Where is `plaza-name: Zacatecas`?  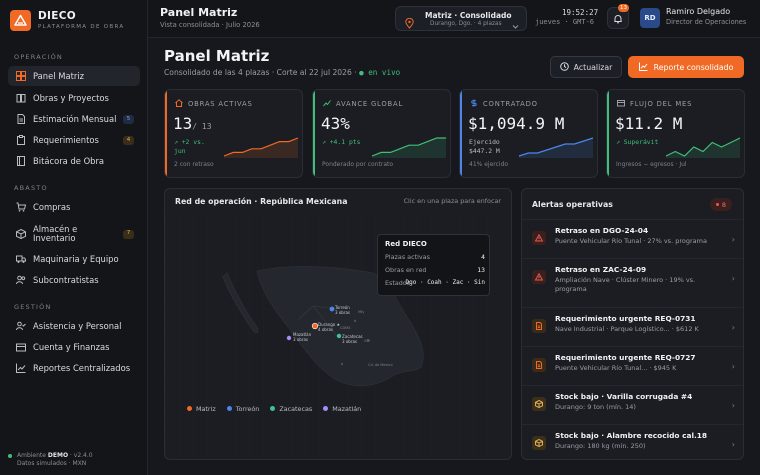
plaza-name: Zacatecas is located at coordinates (352, 336).